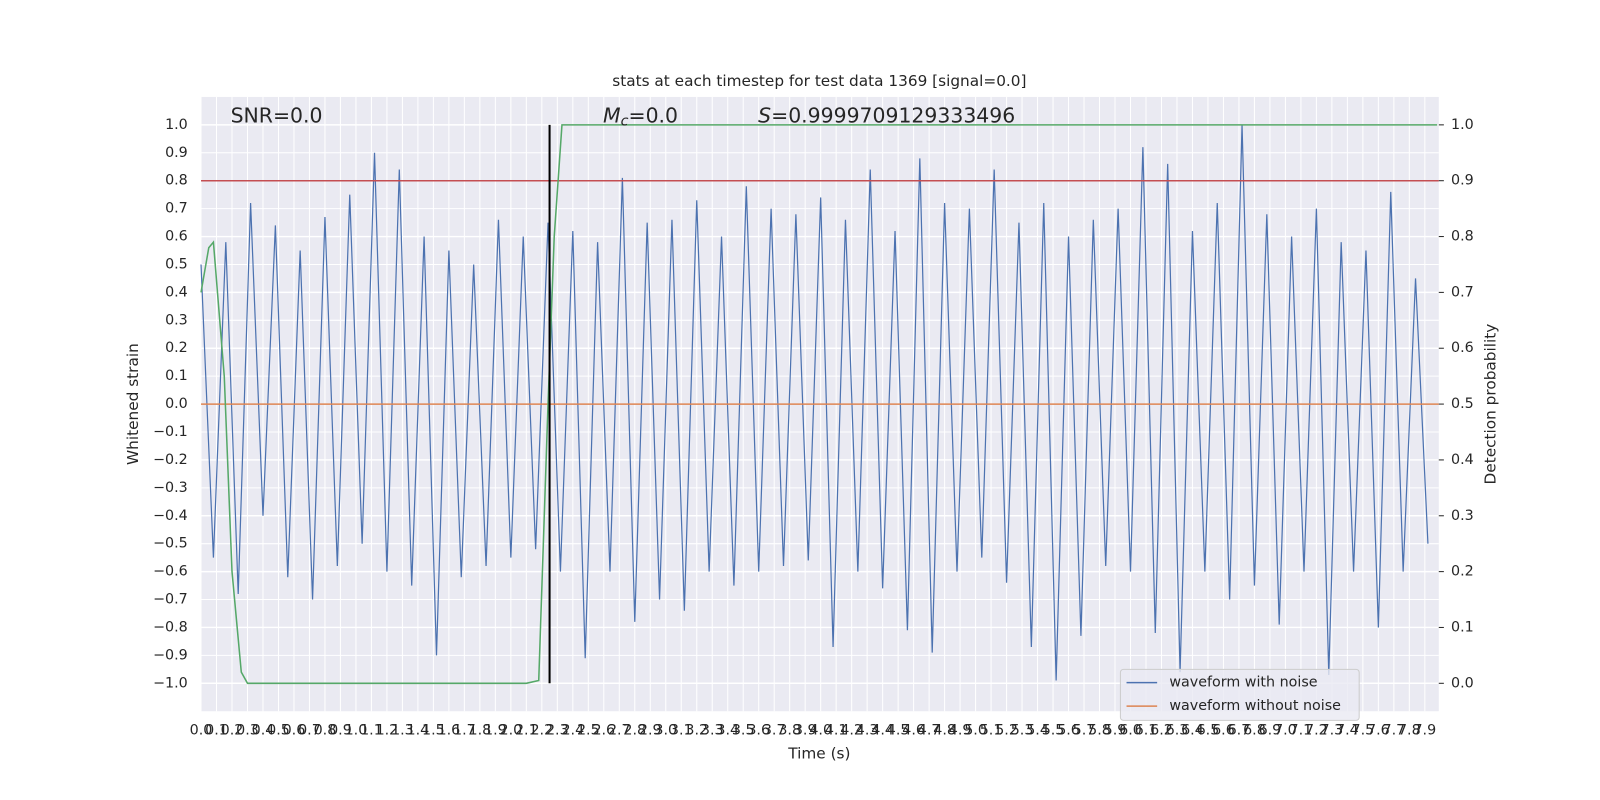 The height and width of the screenshot is (800, 1600). What do you see at coordinates (356, 731) in the screenshot?
I see `x-tick-label: 1.0` at bounding box center [356, 731].